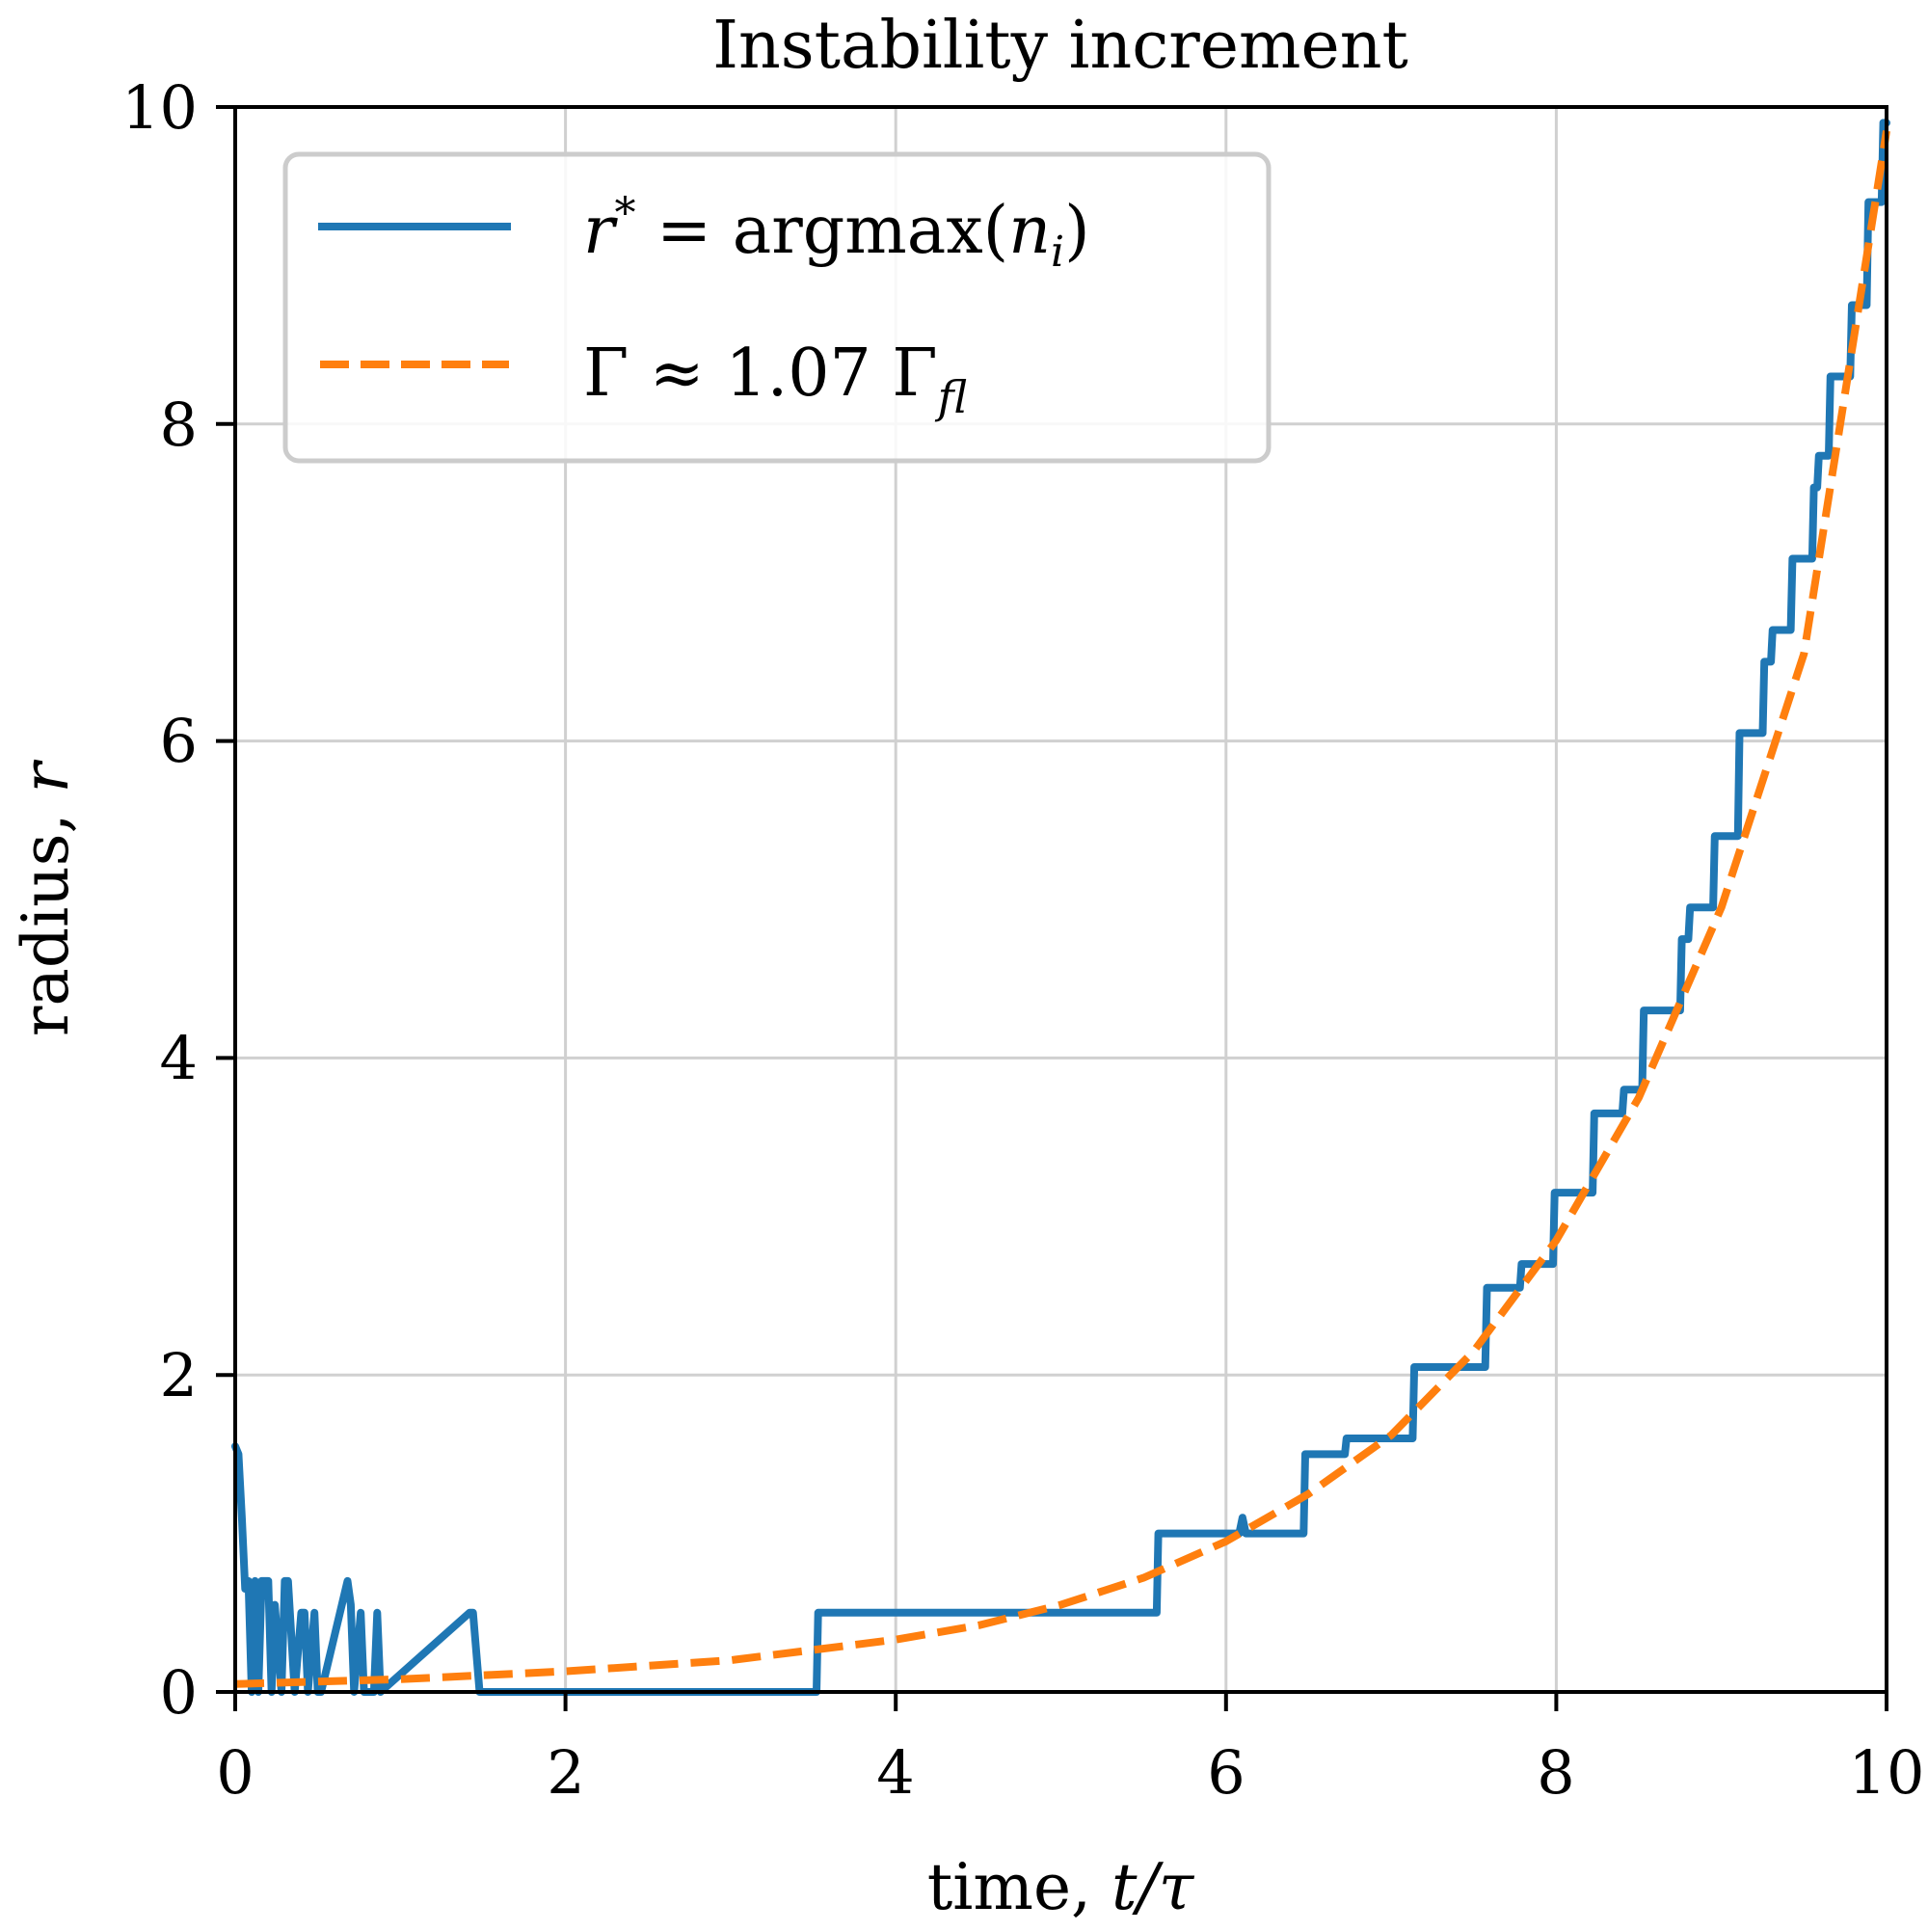 Image resolution: width=1928 pixels, height=1932 pixels. What do you see at coordinates (179, 1058) in the screenshot?
I see `y-tick-label: 4` at bounding box center [179, 1058].